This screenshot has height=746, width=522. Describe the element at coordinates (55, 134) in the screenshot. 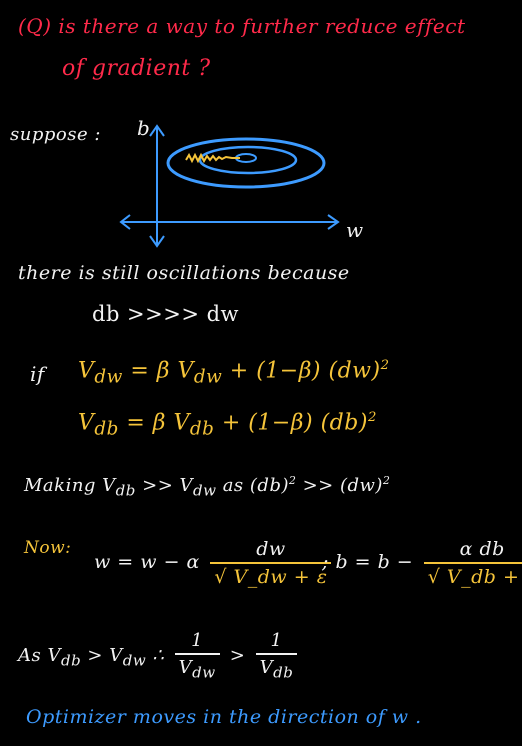

I see `diagram-label: suppose :` at that location.